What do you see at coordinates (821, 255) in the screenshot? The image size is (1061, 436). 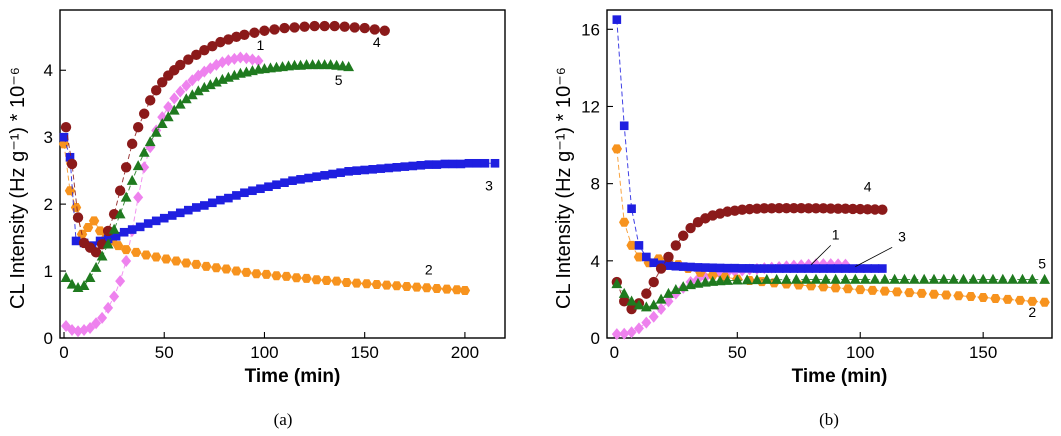 I see `label-leader-line` at bounding box center [821, 255].